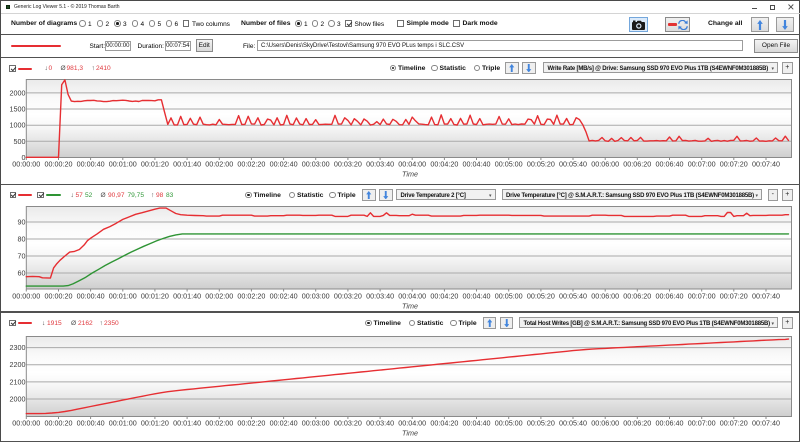  Describe the element at coordinates (24, 157) in the screenshot. I see `svg-text: 0` at that location.